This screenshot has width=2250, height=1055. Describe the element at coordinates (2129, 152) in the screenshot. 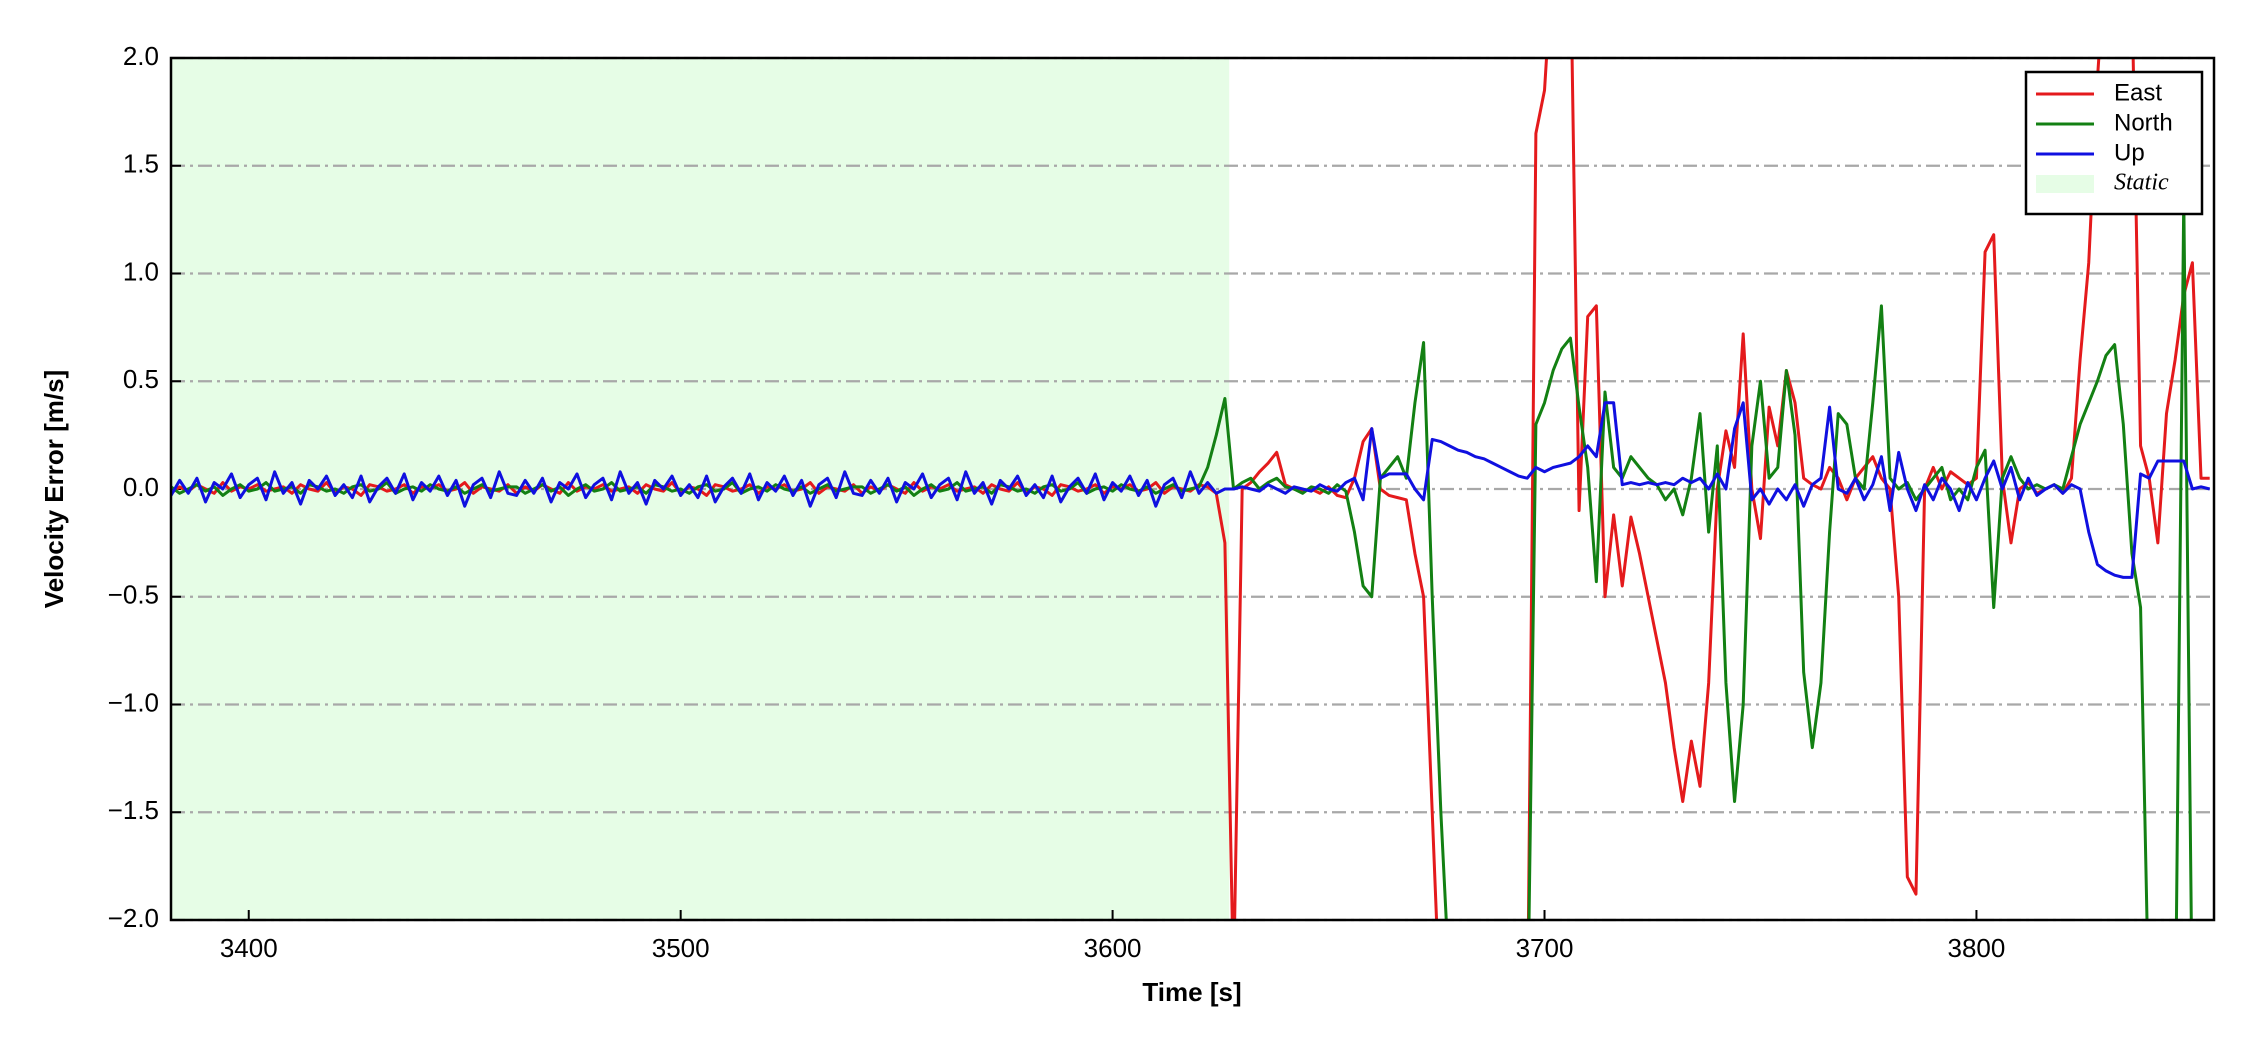

I see `legend-label: Up` at that location.